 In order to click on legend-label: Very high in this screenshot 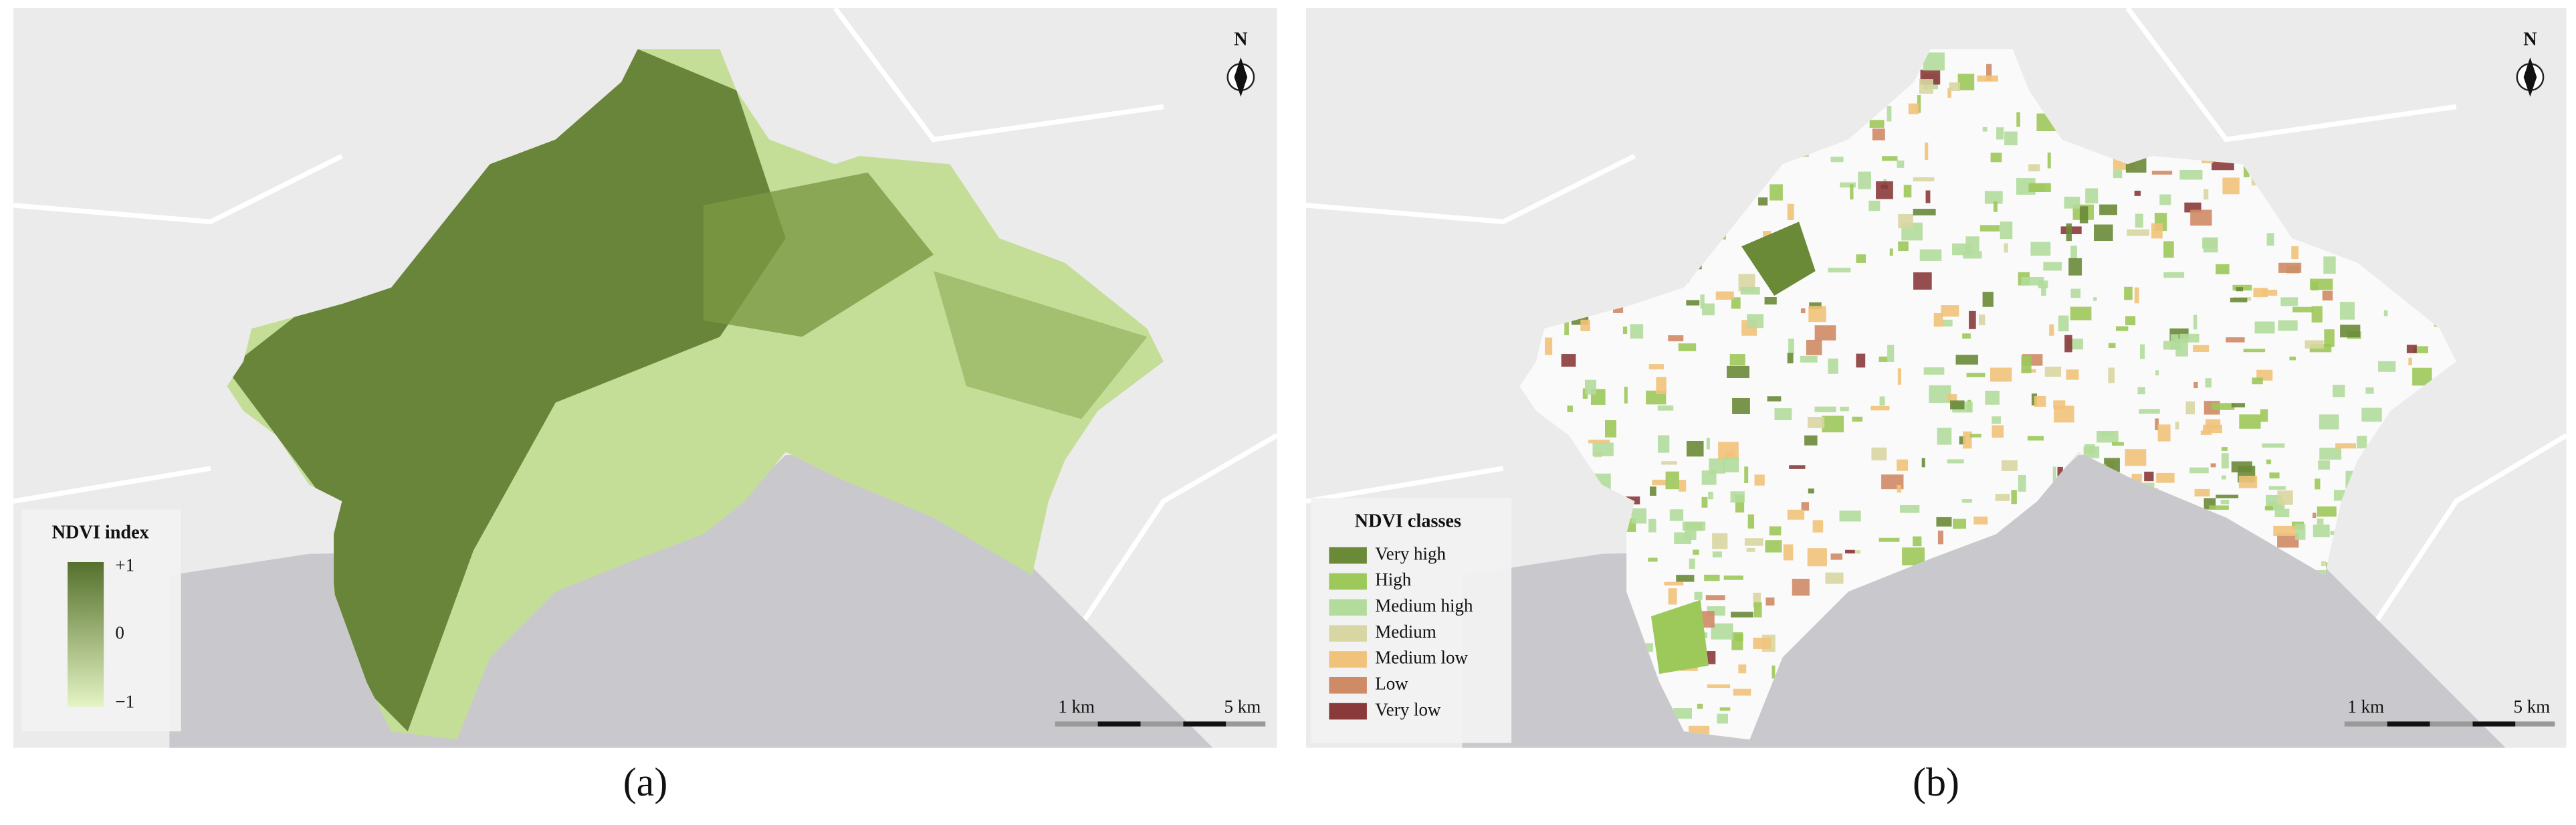, I will do `click(1410, 553)`.